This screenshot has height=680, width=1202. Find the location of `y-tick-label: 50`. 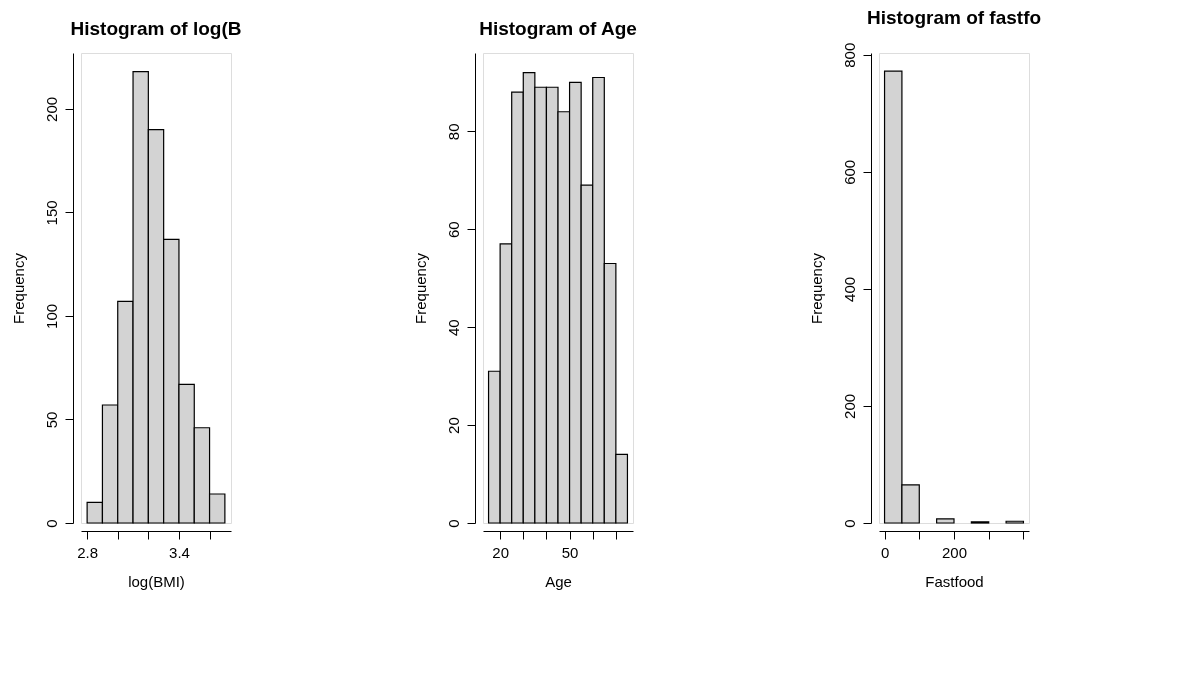

y-tick-label: 50 is located at coordinates (51, 420).